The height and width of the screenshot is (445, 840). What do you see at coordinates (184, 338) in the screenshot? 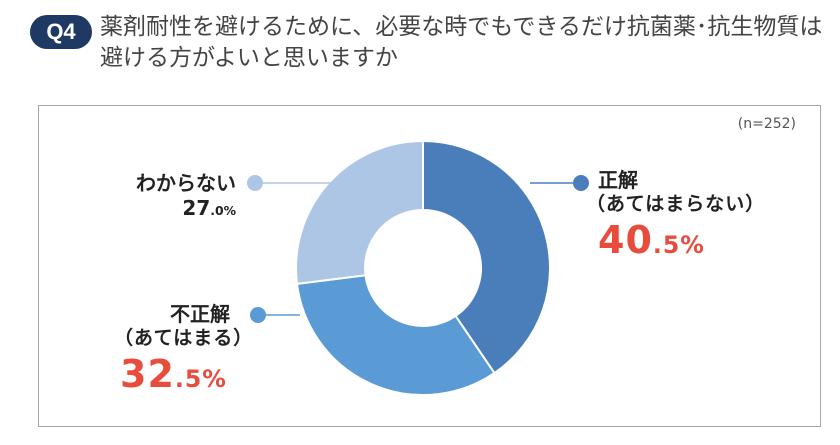
I see `label-incorrect-sub: （あてはまる）` at bounding box center [184, 338].